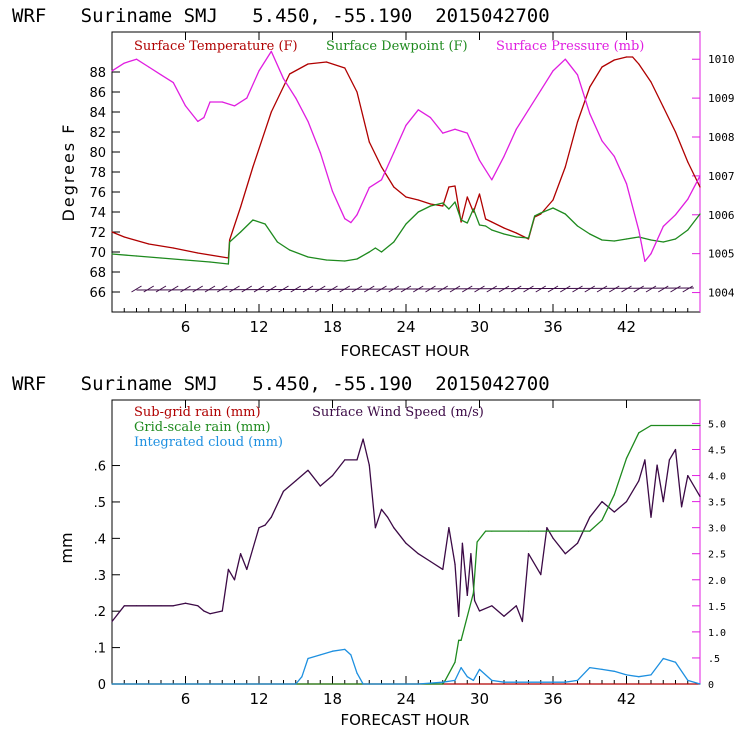 The image size is (740, 740). Describe the element at coordinates (398, 412) in the screenshot. I see `legend-wind-speed: Surface Wind Speed (m/s)` at that location.